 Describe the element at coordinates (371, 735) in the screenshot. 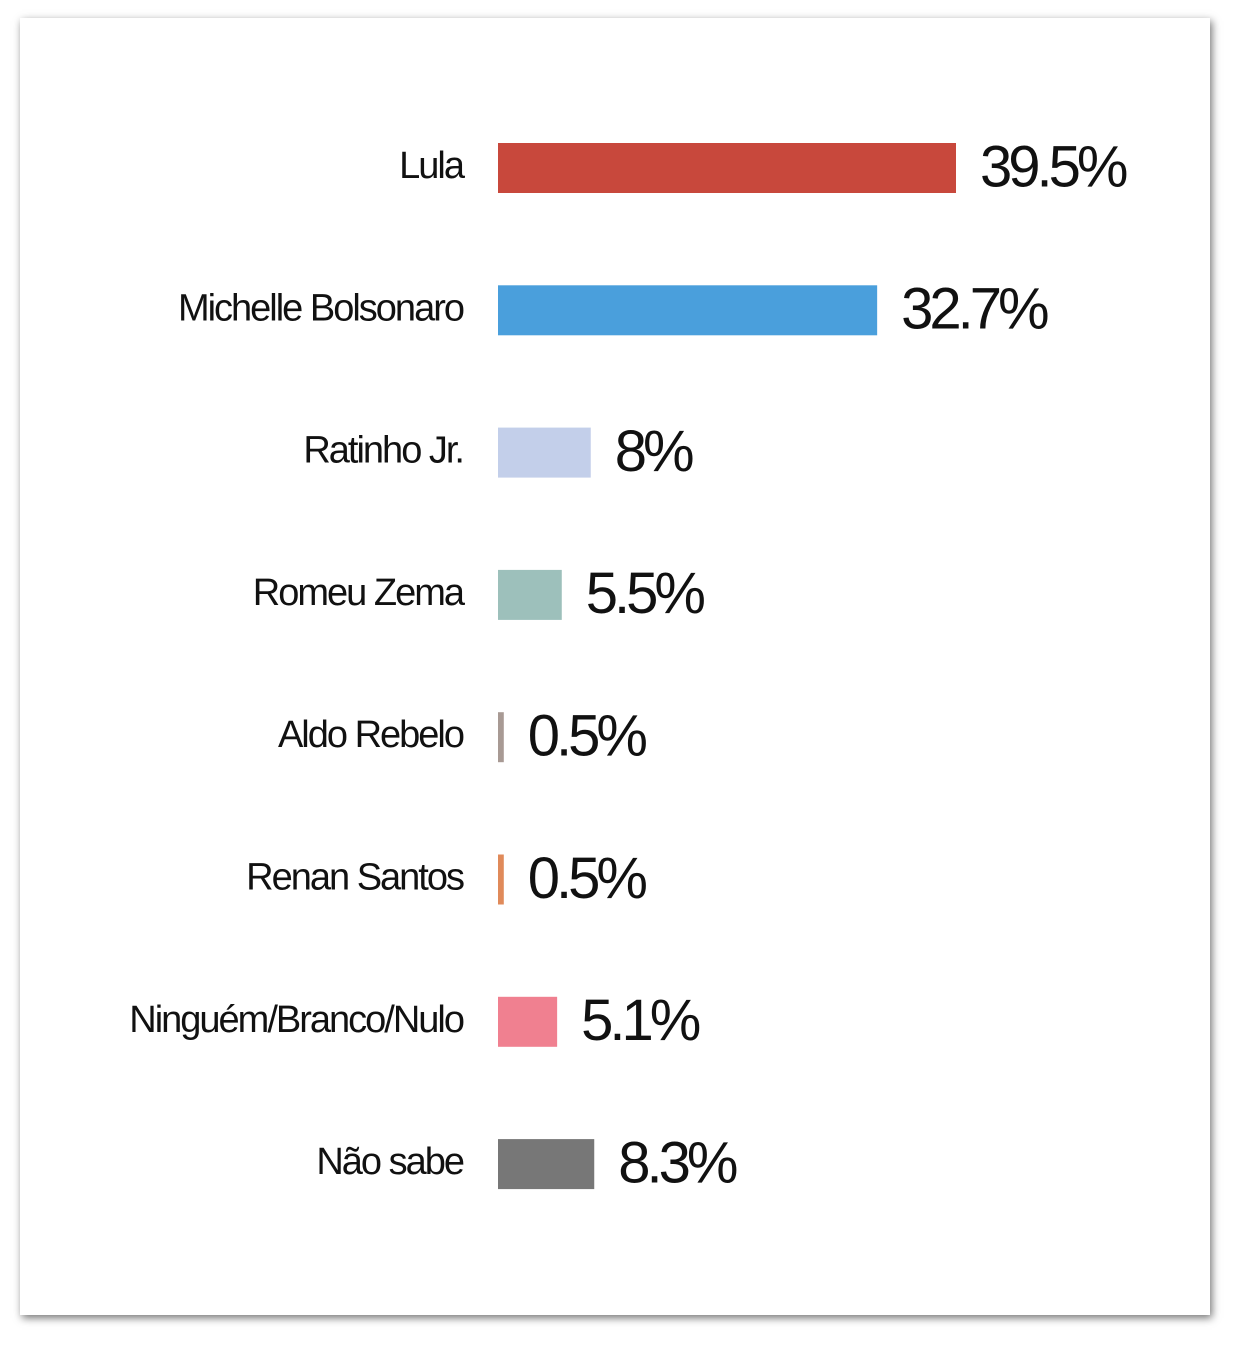

I see `category-label: Aldo Rebelo` at that location.